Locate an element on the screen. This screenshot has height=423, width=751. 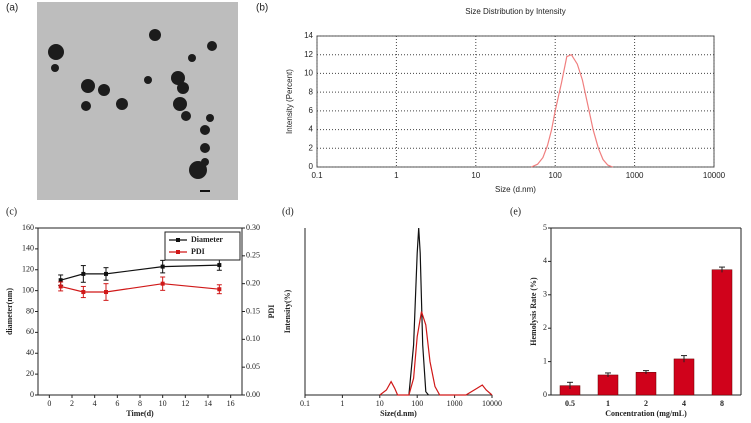
x-tick-label: 16 is located at coordinates (231, 403).